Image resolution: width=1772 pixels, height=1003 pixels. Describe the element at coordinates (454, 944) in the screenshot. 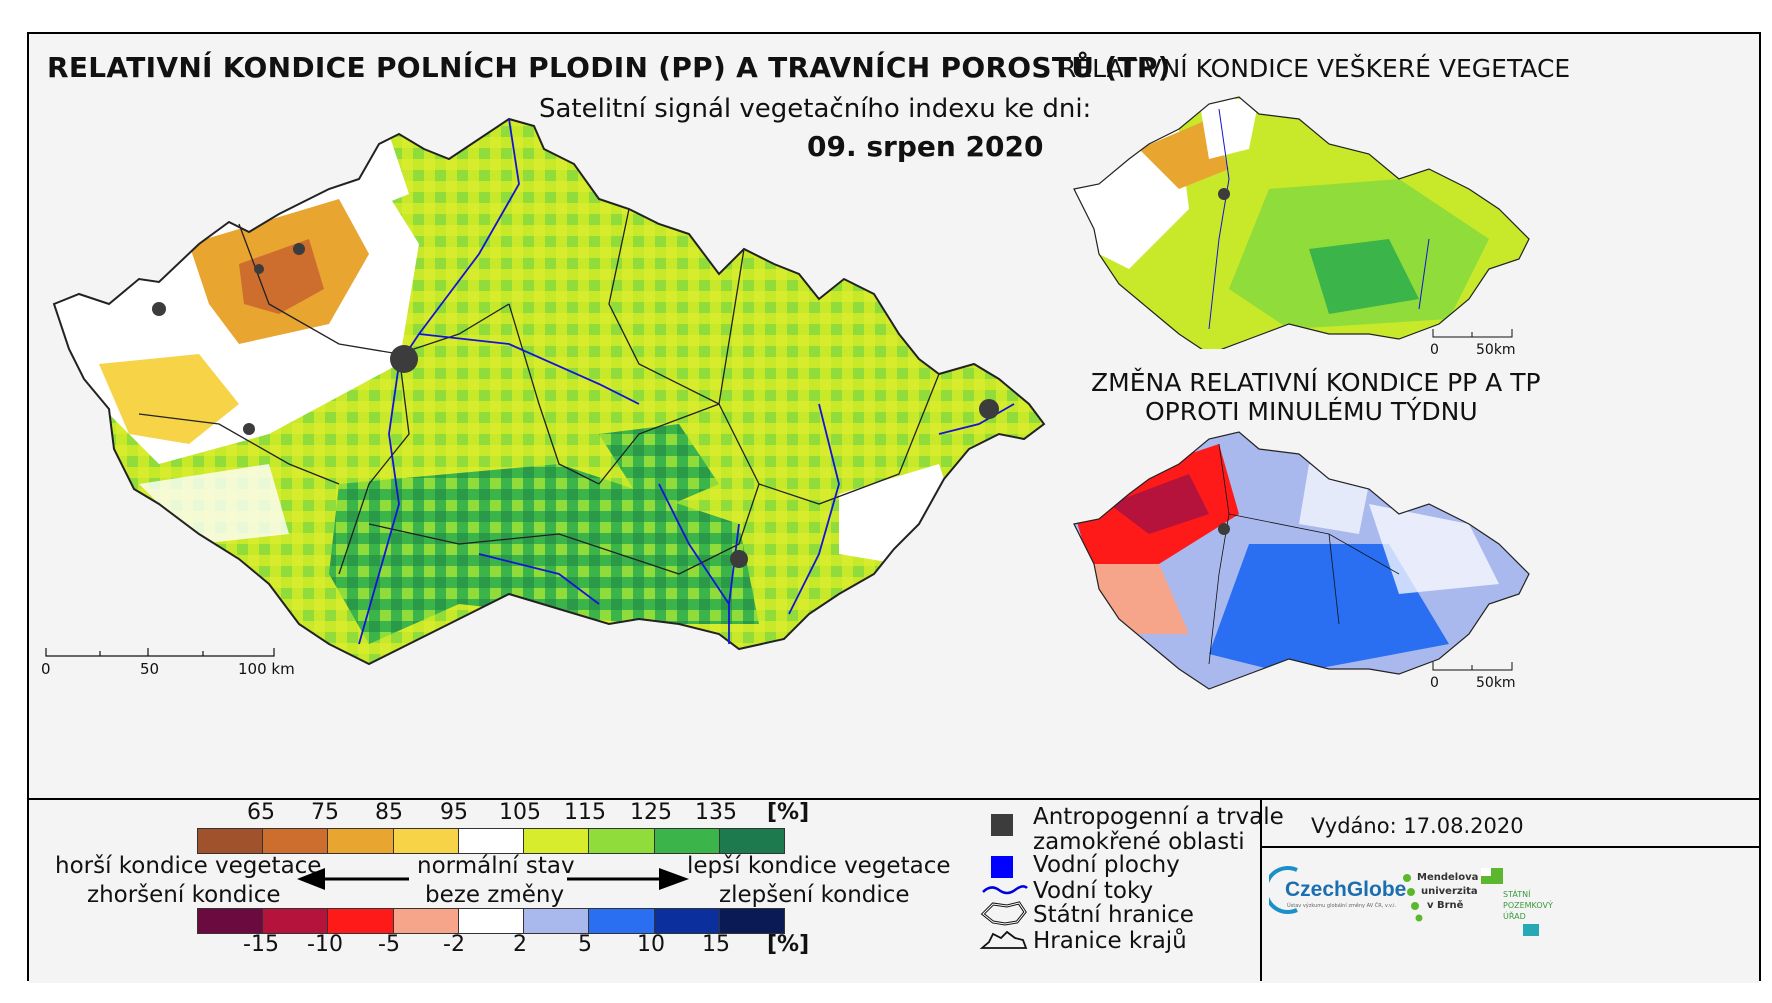

I see `change-tick-m2: -2` at that location.